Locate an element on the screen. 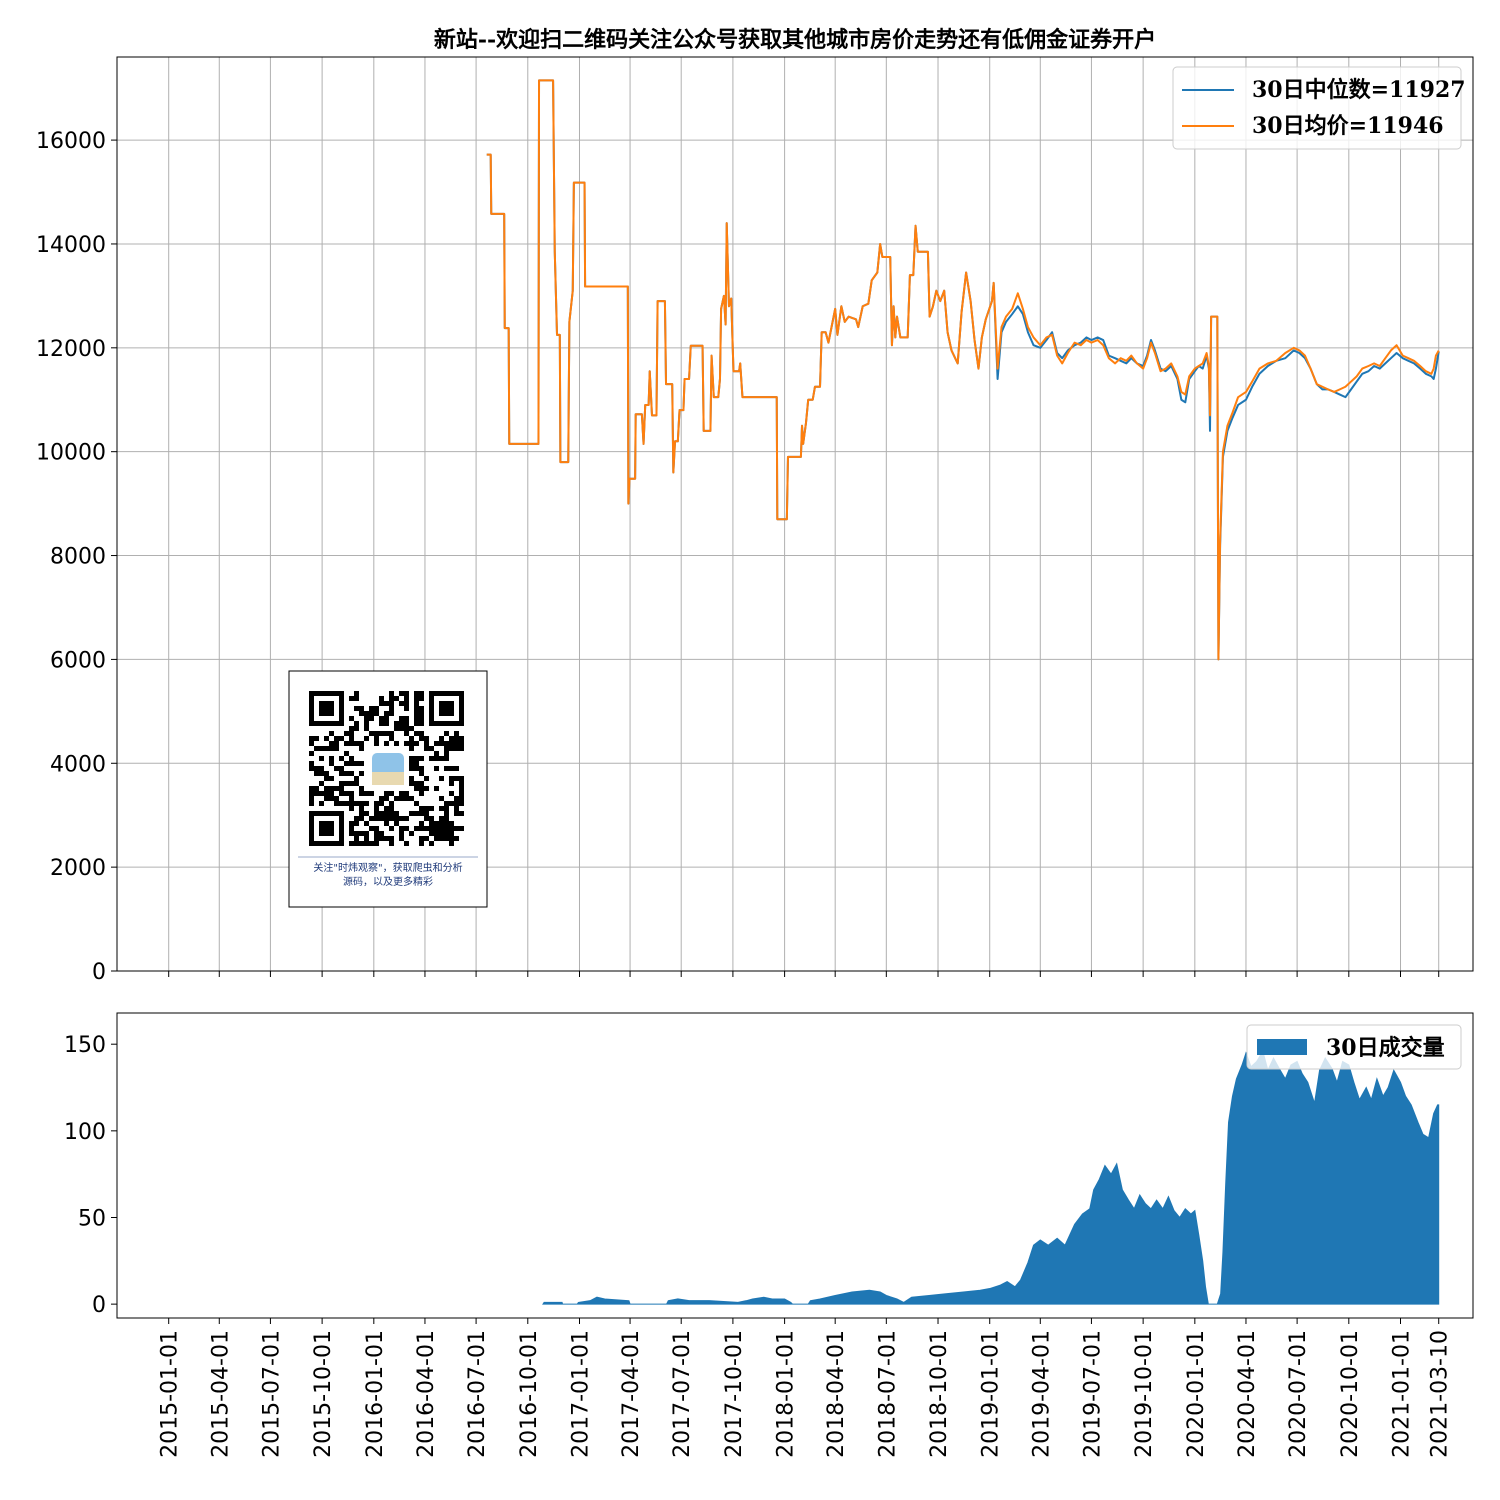 The image size is (1500, 1500). price-y-tick-label: 0 is located at coordinates (99, 972).